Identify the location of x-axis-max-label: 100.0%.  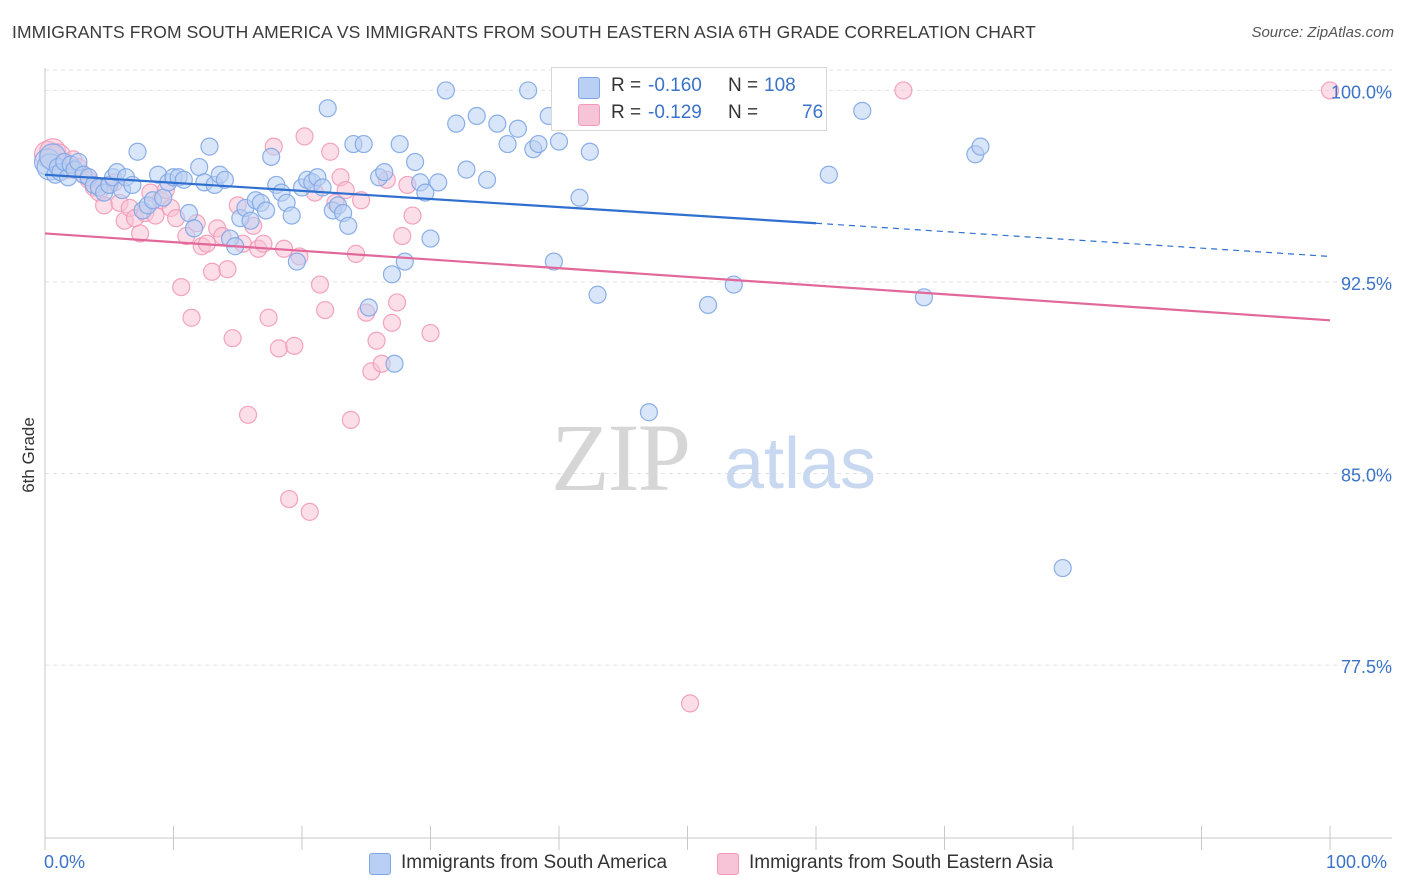
(1357, 862).